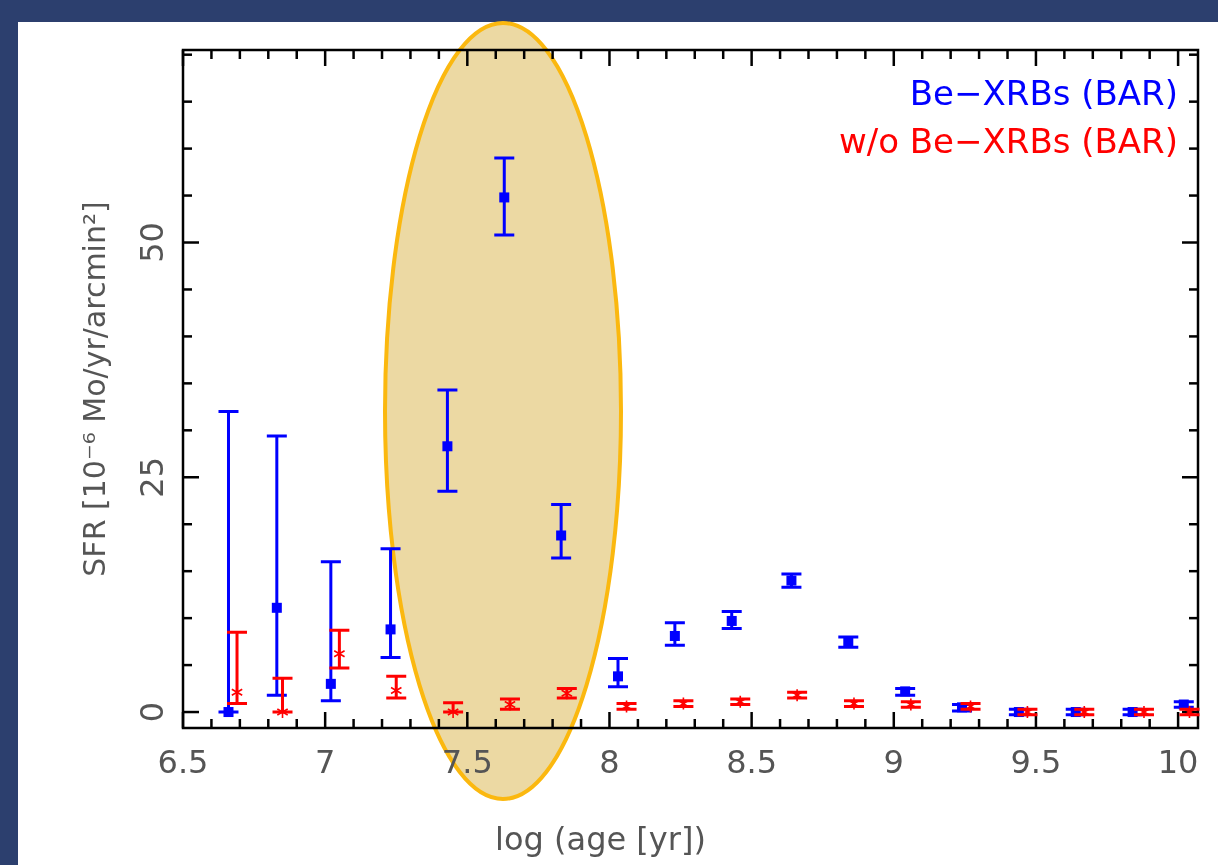 The width and height of the screenshot is (1218, 865). Describe the element at coordinates (609, 762) in the screenshot. I see `x-tick-label: 8` at that location.